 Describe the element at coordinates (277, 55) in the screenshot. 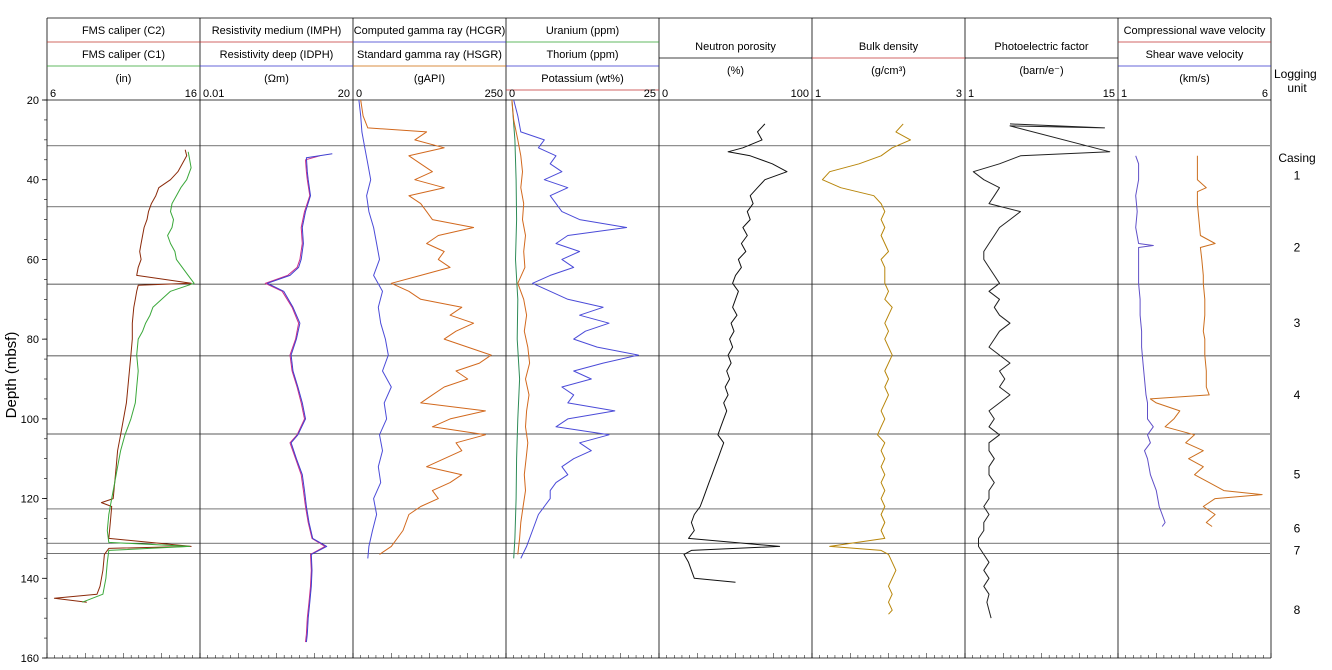

I see `track-header-label: Resistivity deep (IDPH)` at that location.